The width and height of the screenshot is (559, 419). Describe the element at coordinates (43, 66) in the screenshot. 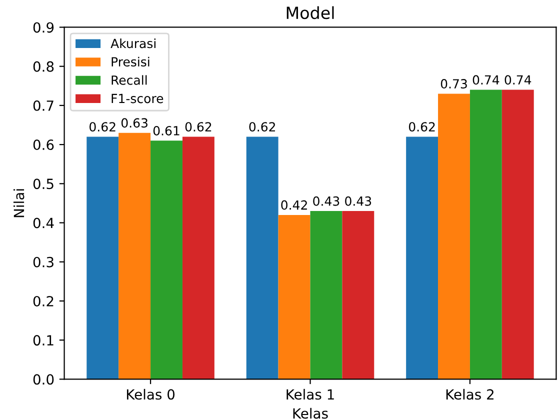

I see `y-tick-label: 0.8` at that location.